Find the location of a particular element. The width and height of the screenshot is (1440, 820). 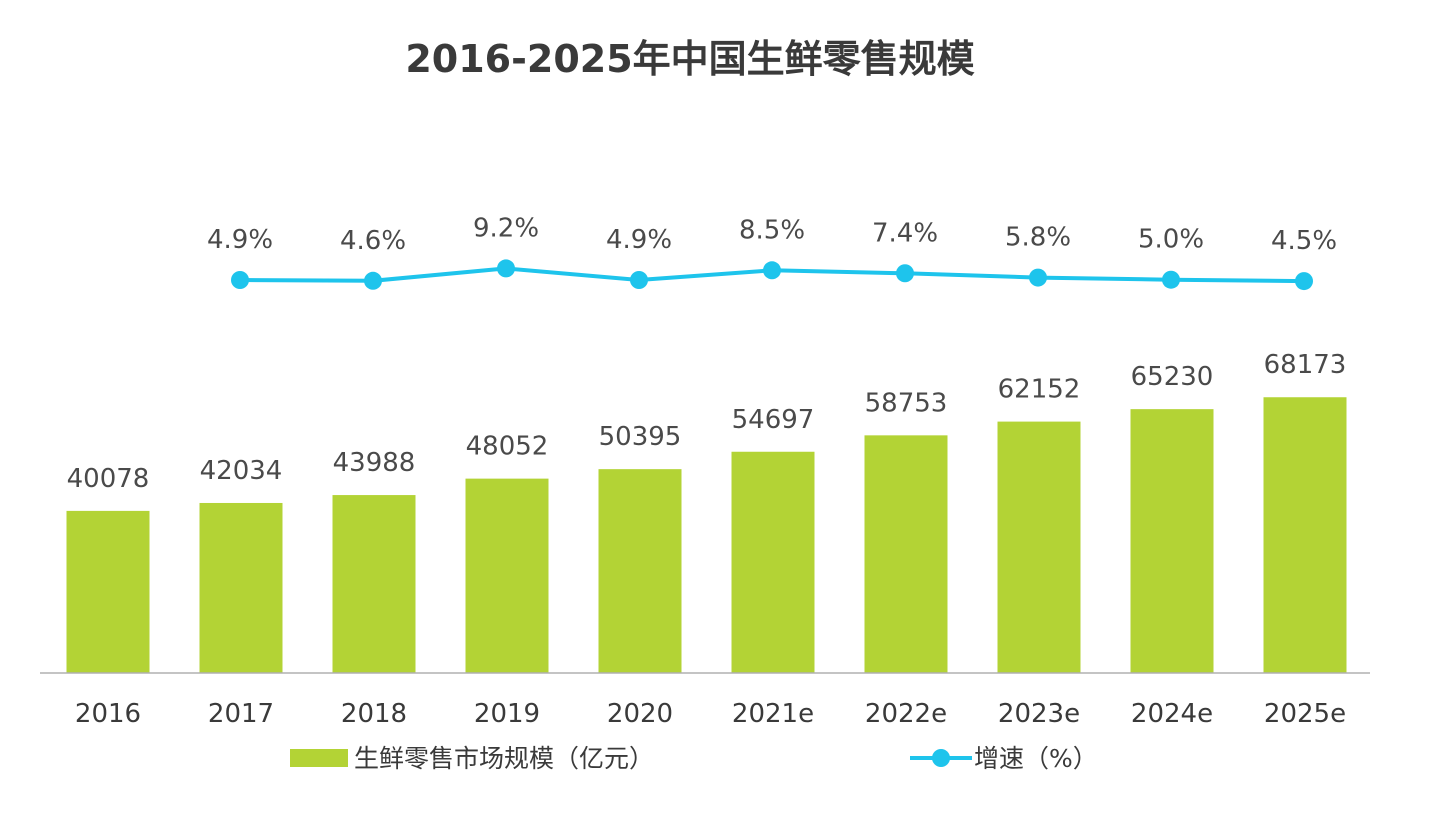

bar-value-label-2016: 40078 is located at coordinates (108, 479).